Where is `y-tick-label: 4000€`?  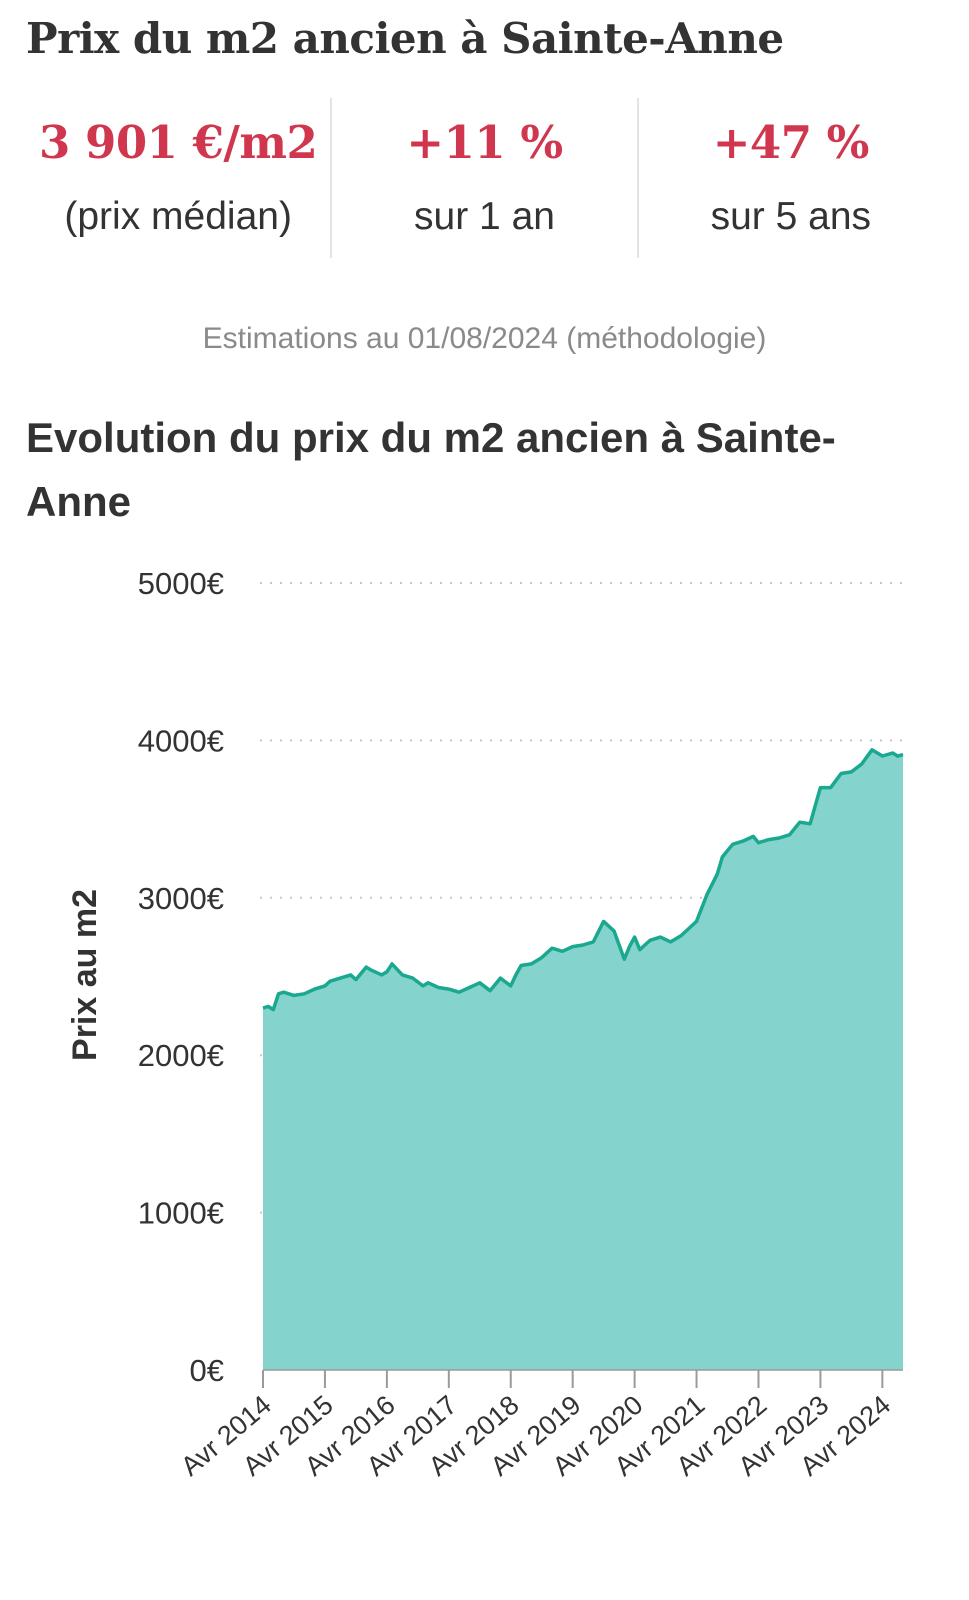 y-tick-label: 4000€ is located at coordinates (181, 740).